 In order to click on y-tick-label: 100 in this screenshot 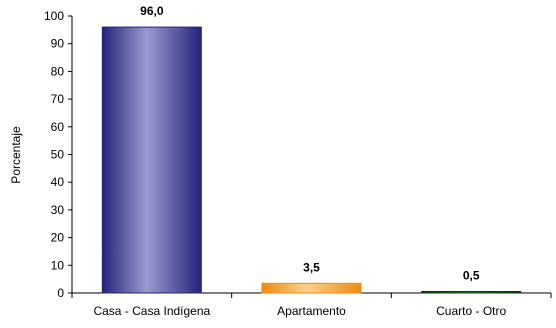, I will do `click(54, 16)`.